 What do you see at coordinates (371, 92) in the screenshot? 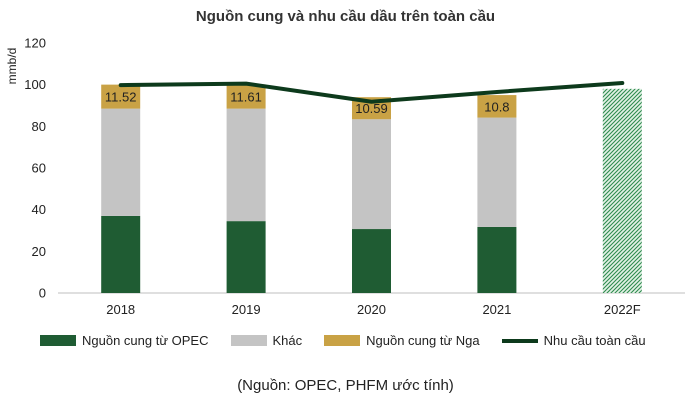
I see `demand-line` at bounding box center [371, 92].